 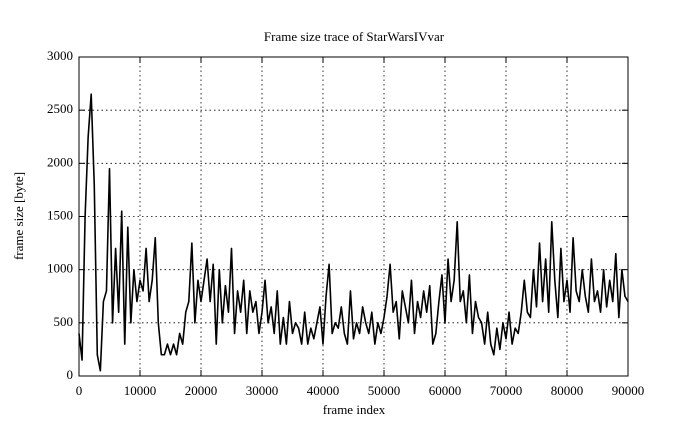 What do you see at coordinates (60, 268) in the screenshot?
I see `y-tick-label: 1000` at bounding box center [60, 268].